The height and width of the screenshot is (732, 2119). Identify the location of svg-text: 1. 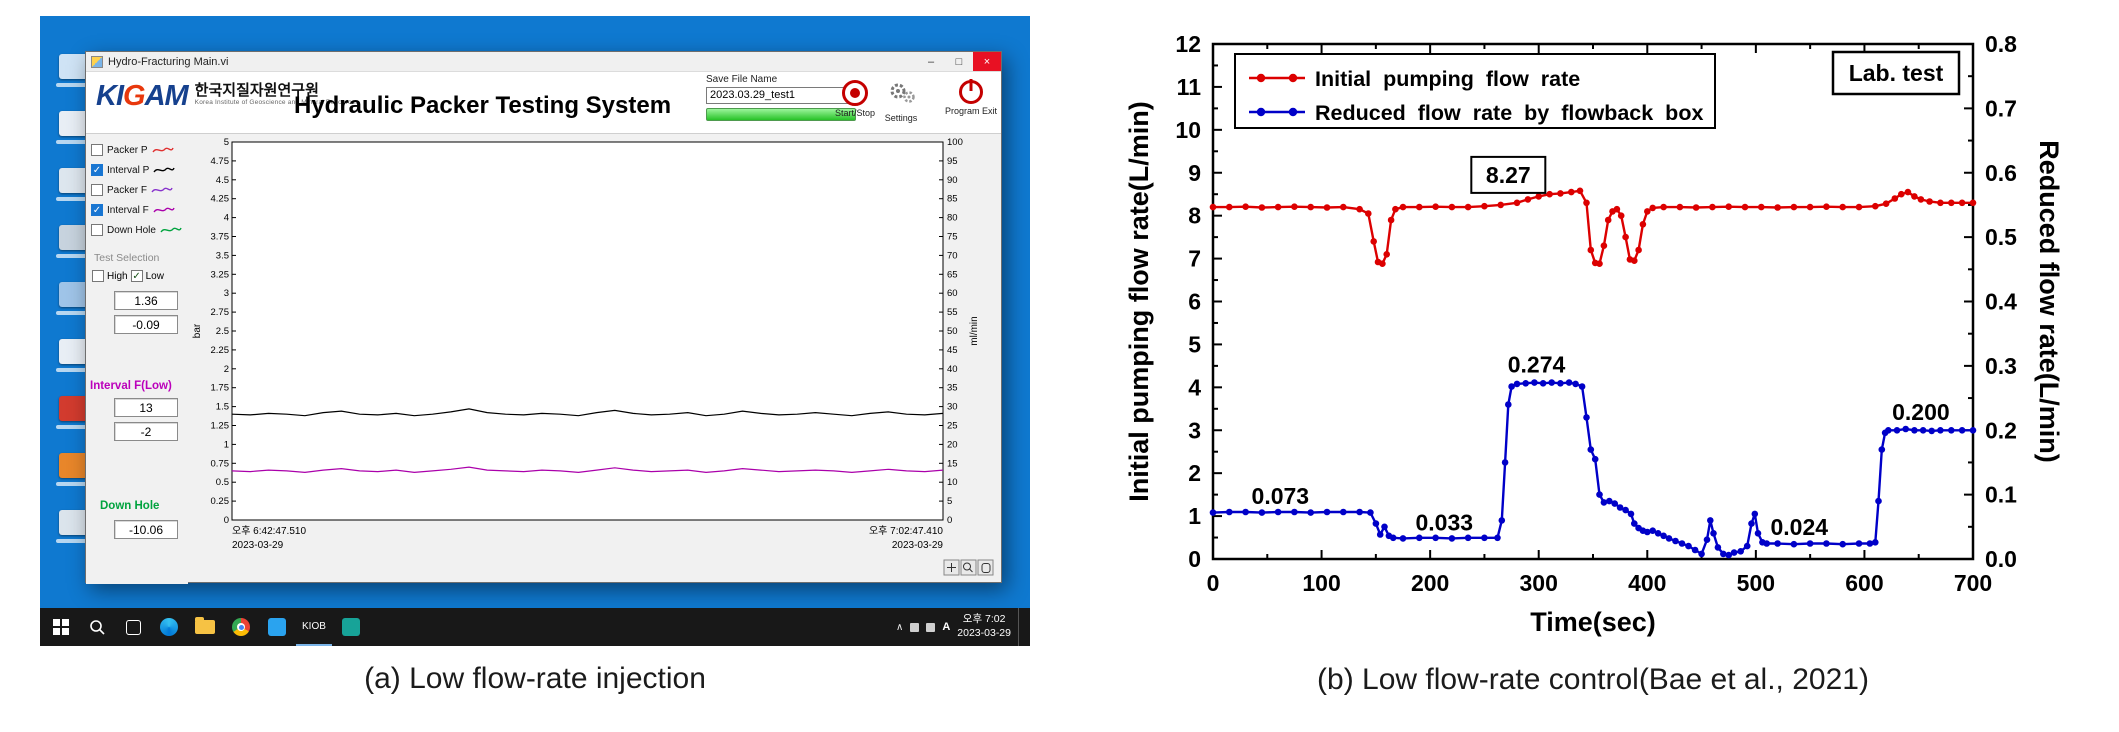
(1194, 516).